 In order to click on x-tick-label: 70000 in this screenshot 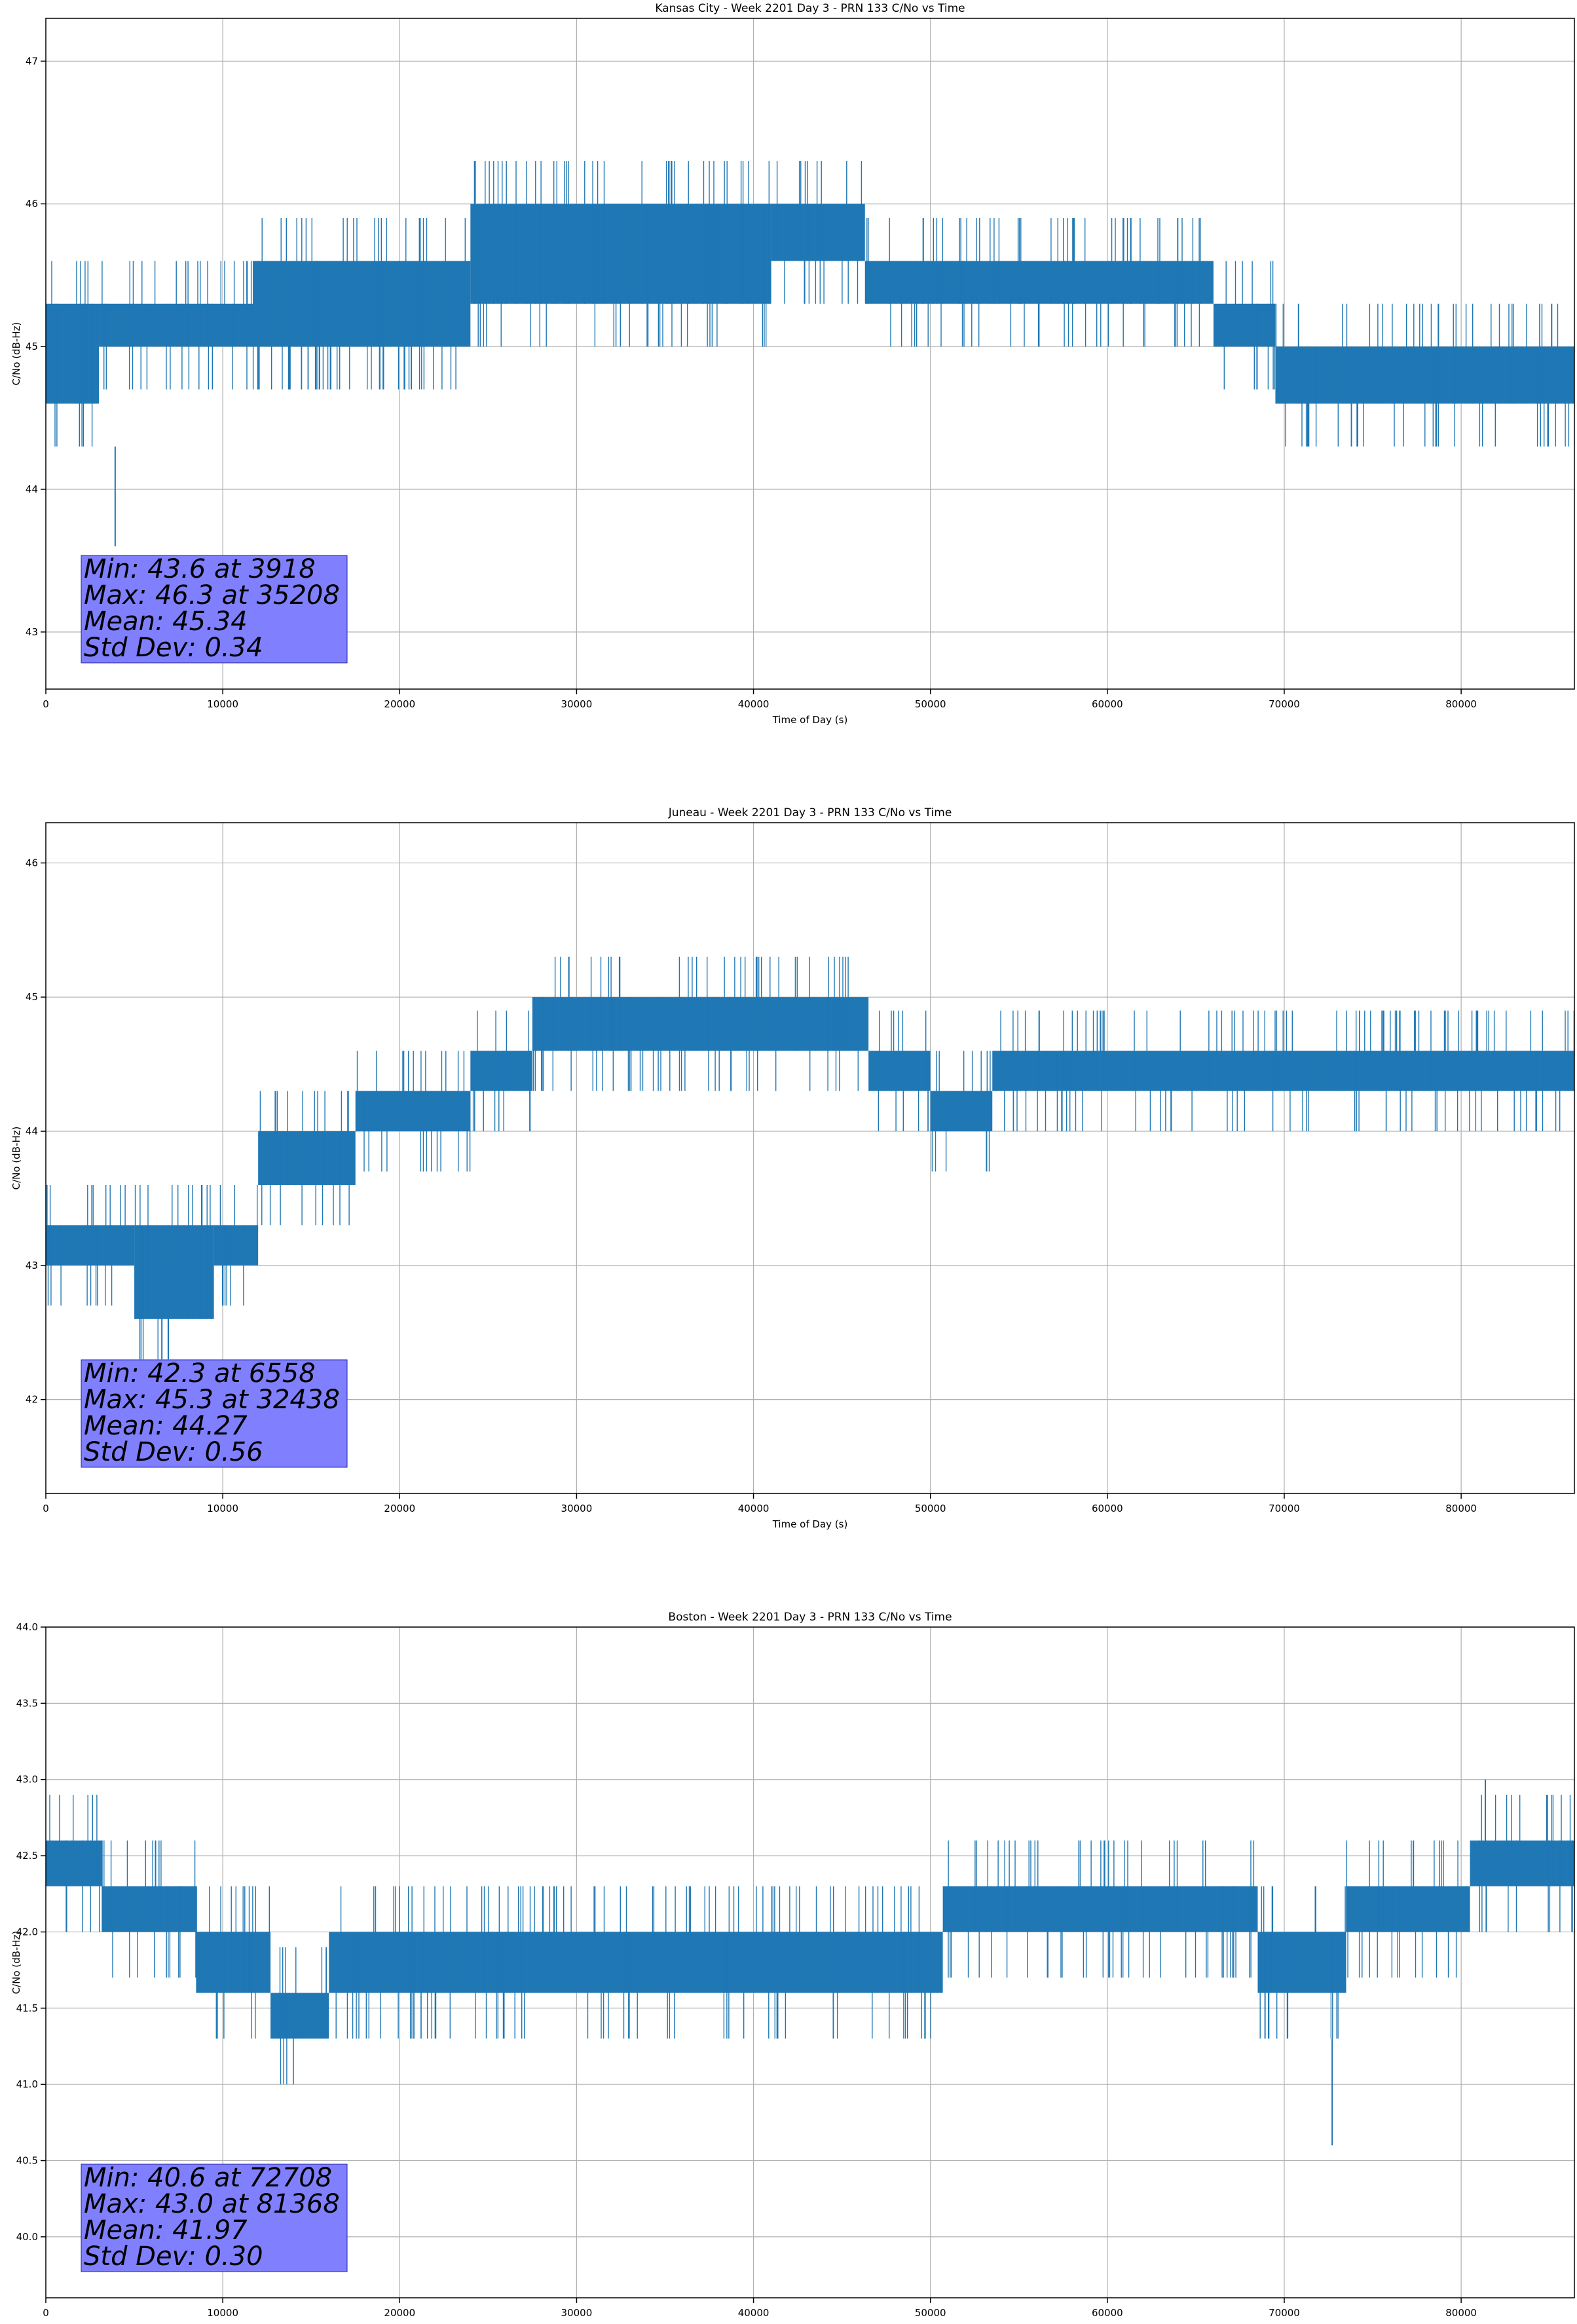, I will do `click(1284, 704)`.